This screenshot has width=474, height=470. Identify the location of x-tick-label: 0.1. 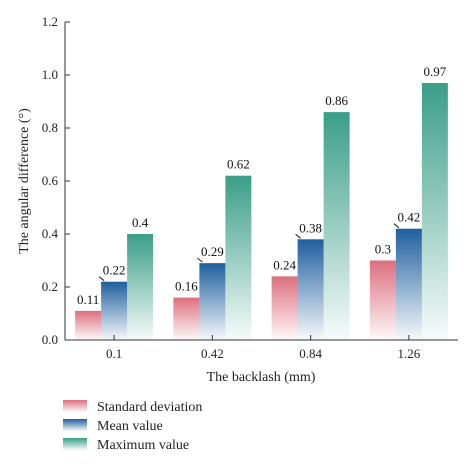
(114, 353).